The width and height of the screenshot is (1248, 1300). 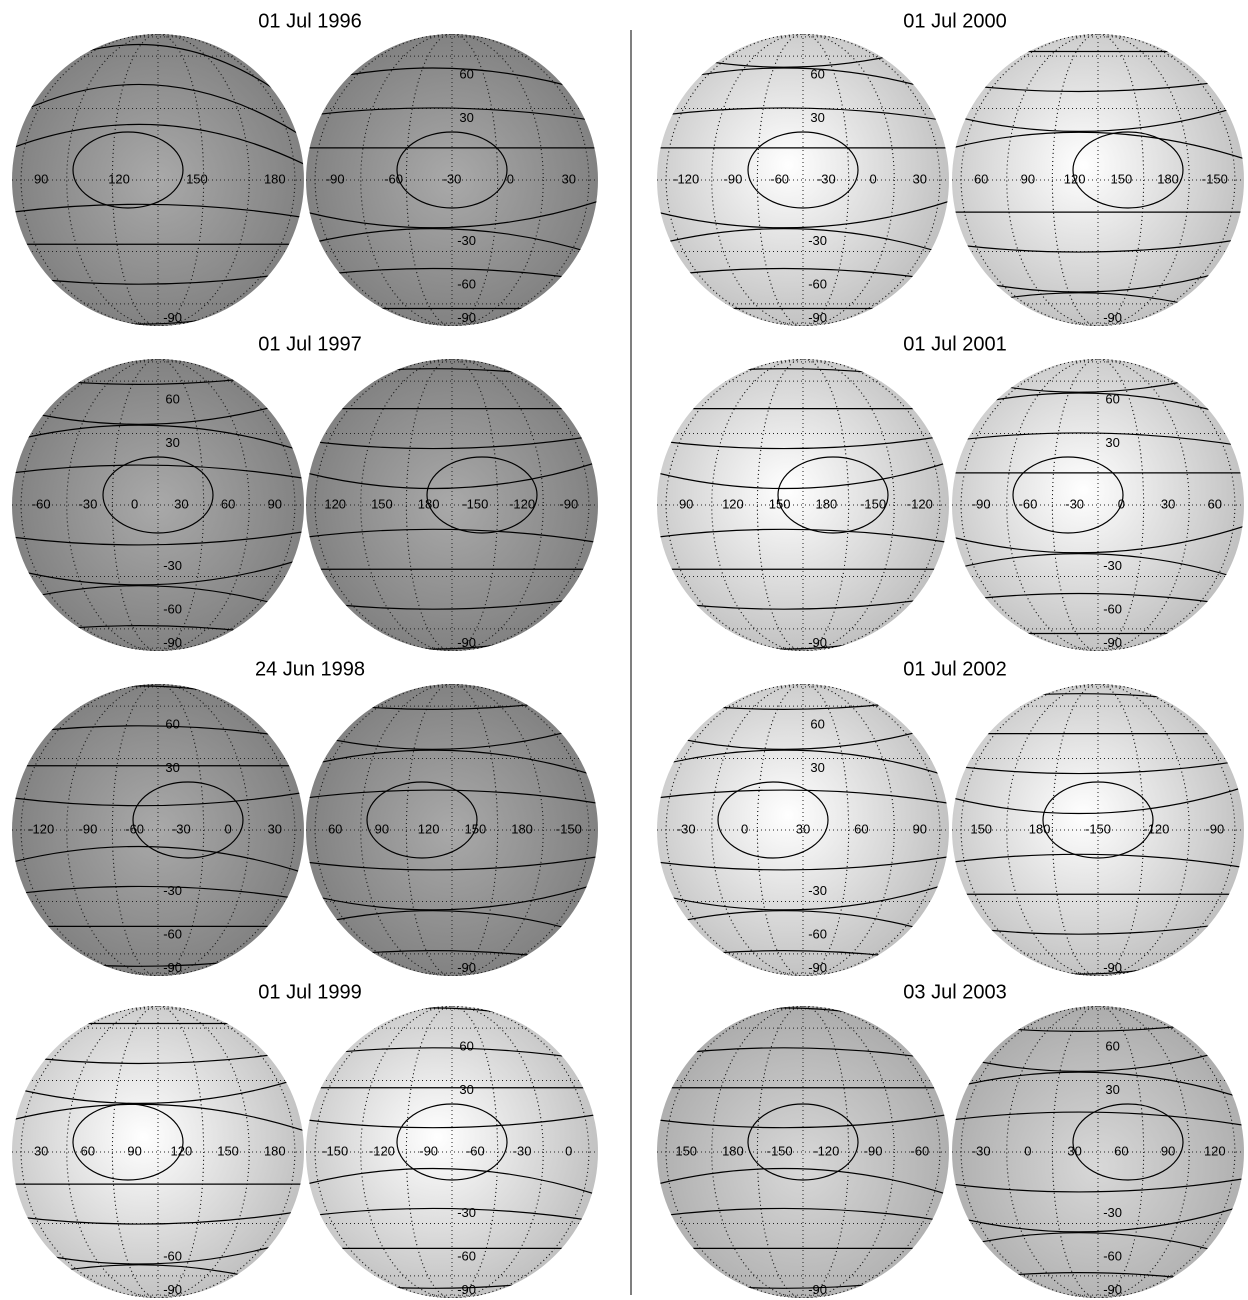 What do you see at coordinates (954, 344) in the screenshot?
I see `panel-title: 01 Jul 2001` at bounding box center [954, 344].